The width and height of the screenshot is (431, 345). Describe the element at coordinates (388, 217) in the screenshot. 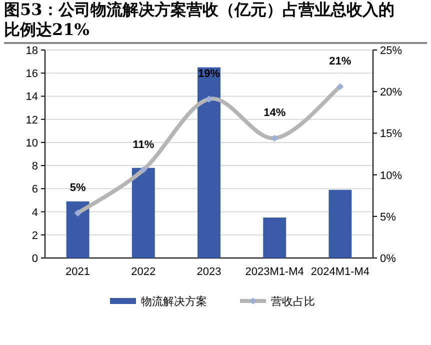

I see `y2-tick-label: 5%` at that location.